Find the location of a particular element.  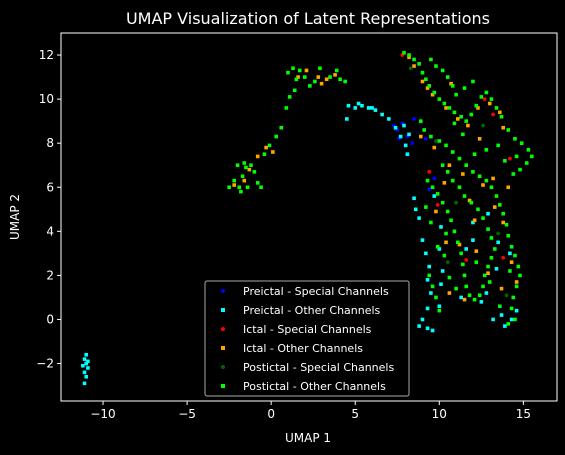

legend-box is located at coordinates (307, 338).